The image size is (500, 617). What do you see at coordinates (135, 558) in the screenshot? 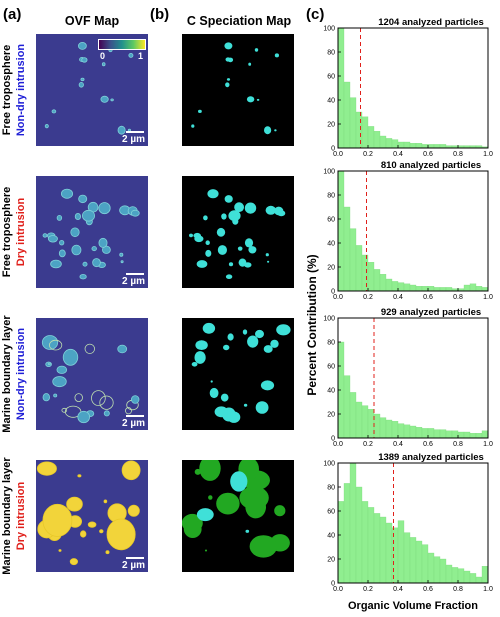
I see `scale-bar` at bounding box center [135, 558].